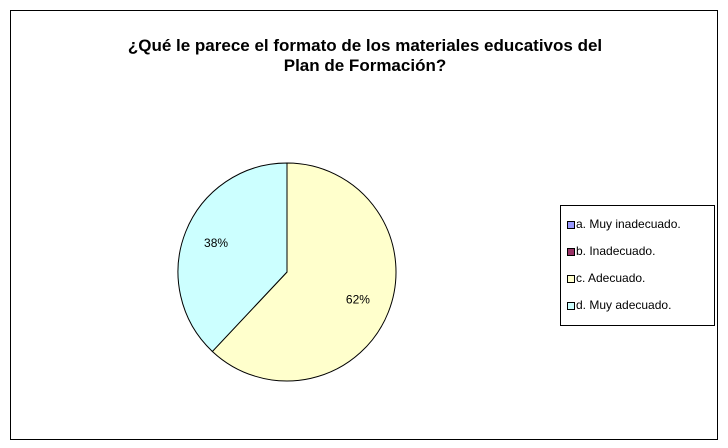  Describe the element at coordinates (637, 265) in the screenshot. I see `legend-box` at that location.